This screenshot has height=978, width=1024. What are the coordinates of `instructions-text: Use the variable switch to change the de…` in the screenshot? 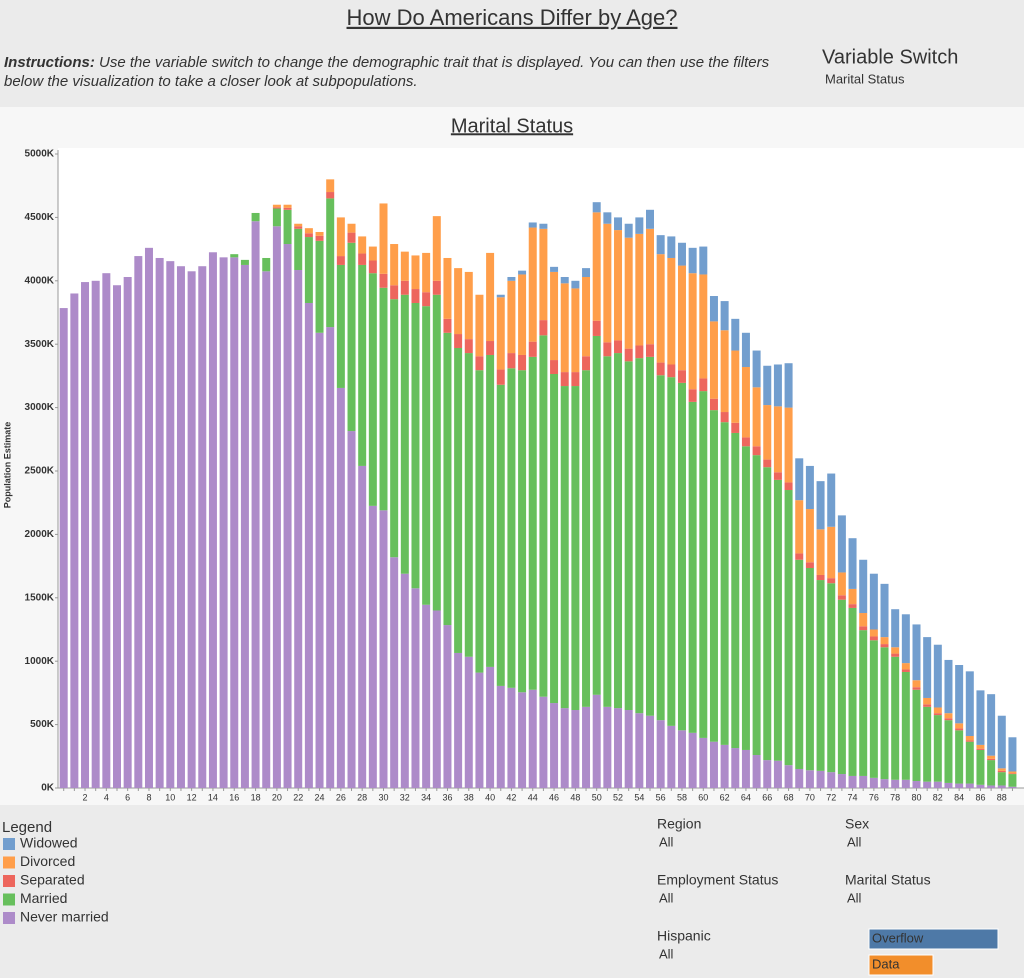 It's located at (387, 72).